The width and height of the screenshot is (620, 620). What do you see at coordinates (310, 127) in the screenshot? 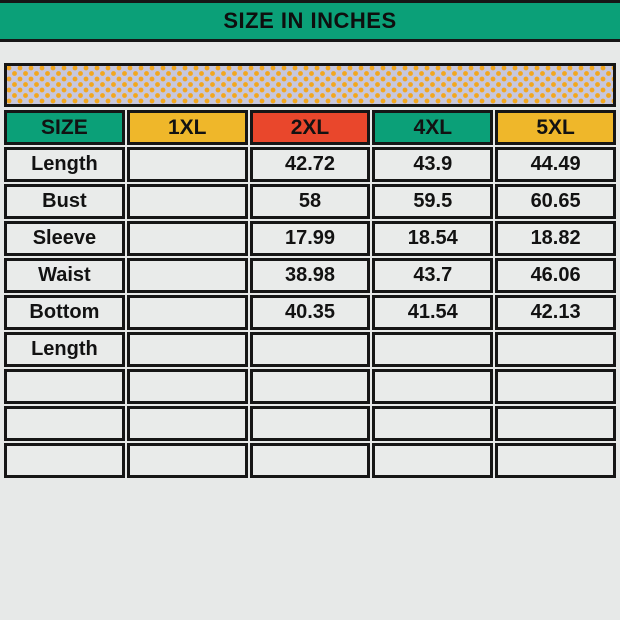
I see `column-header-2xl: 2XL` at bounding box center [310, 127].